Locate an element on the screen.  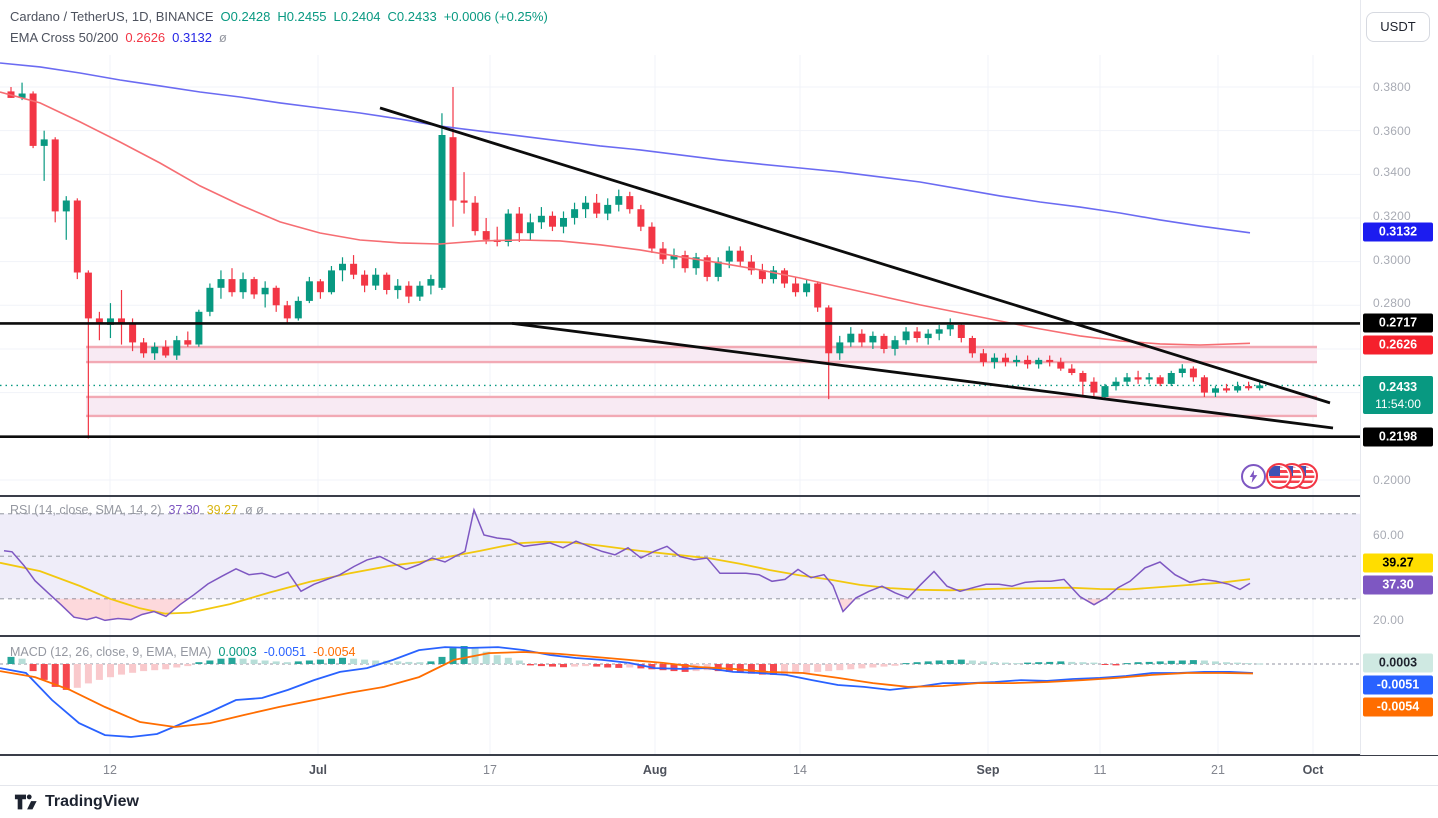
price-badge: 0.2433 11:54:00 is located at coordinates (1398, 395).